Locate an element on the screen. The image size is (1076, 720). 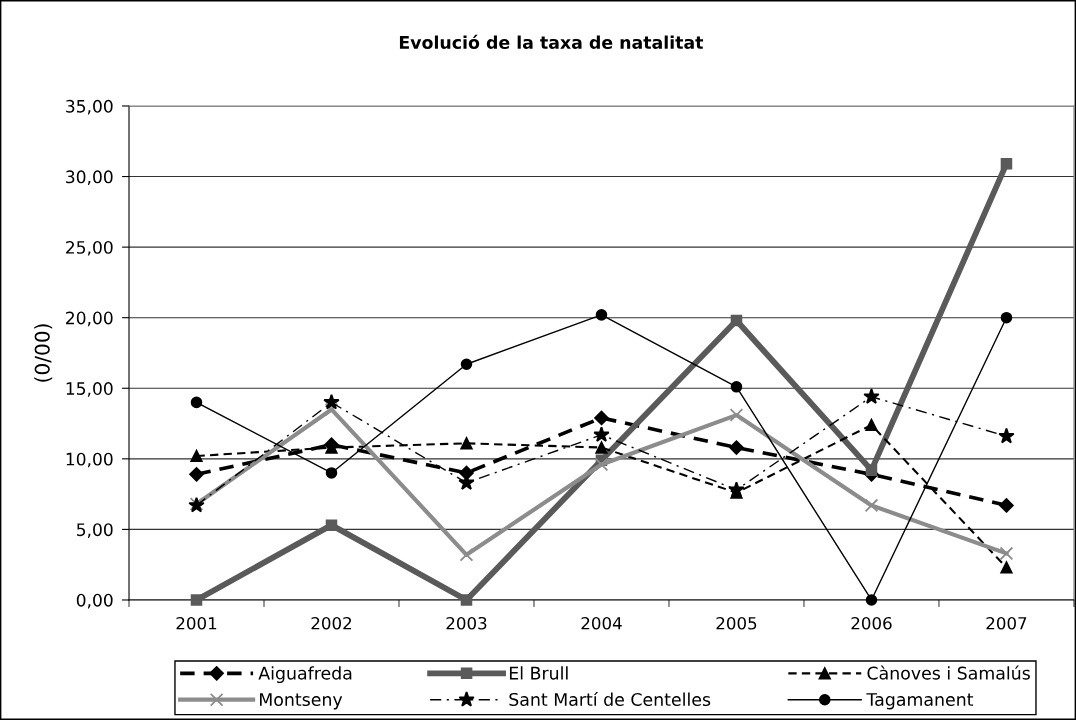
legend-label: Montseny is located at coordinates (301, 701).